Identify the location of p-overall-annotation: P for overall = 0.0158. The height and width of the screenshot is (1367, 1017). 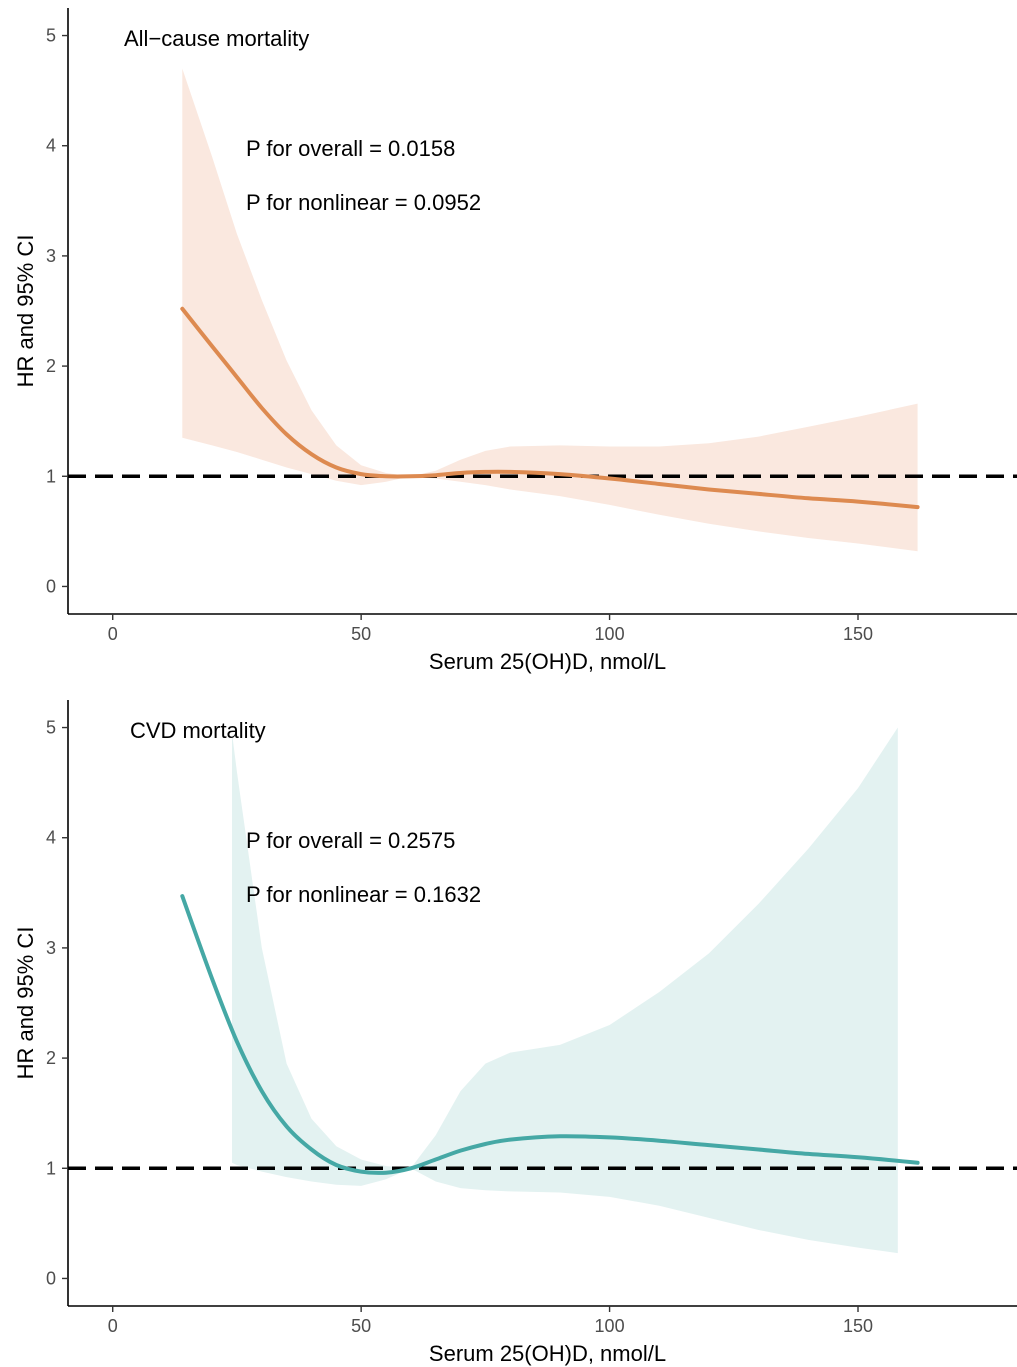
(350, 148).